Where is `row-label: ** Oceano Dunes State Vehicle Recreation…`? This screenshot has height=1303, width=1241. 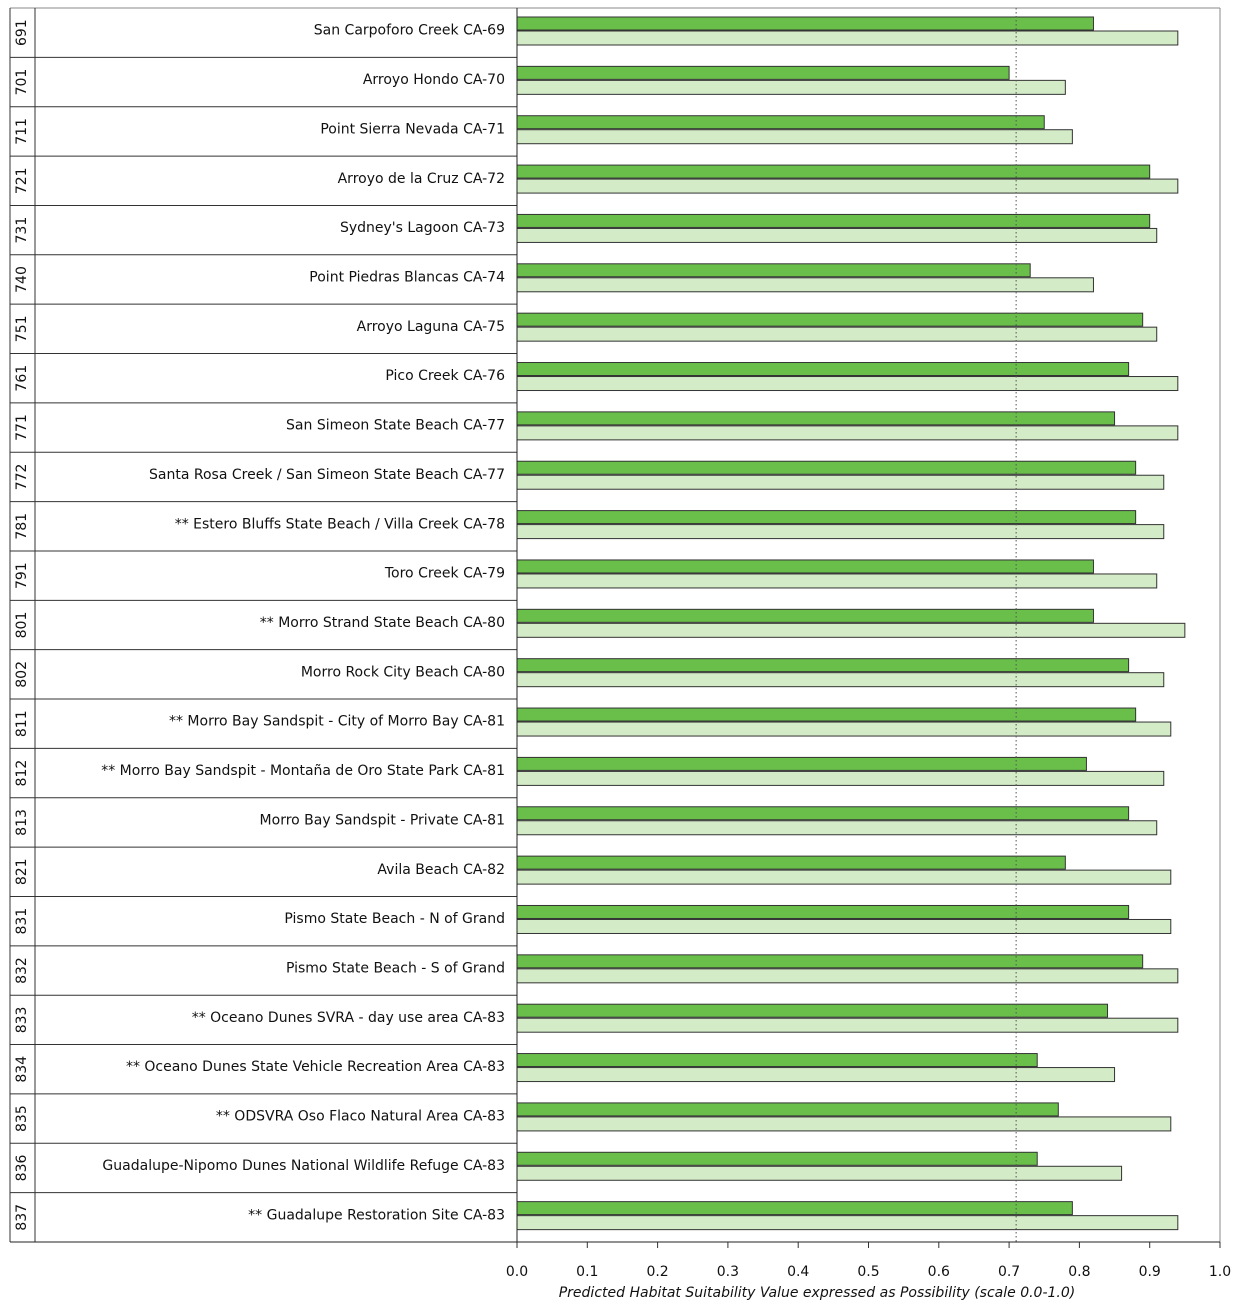
row-label: ** Oceano Dunes State Vehicle Recreation… is located at coordinates (315, 1067).